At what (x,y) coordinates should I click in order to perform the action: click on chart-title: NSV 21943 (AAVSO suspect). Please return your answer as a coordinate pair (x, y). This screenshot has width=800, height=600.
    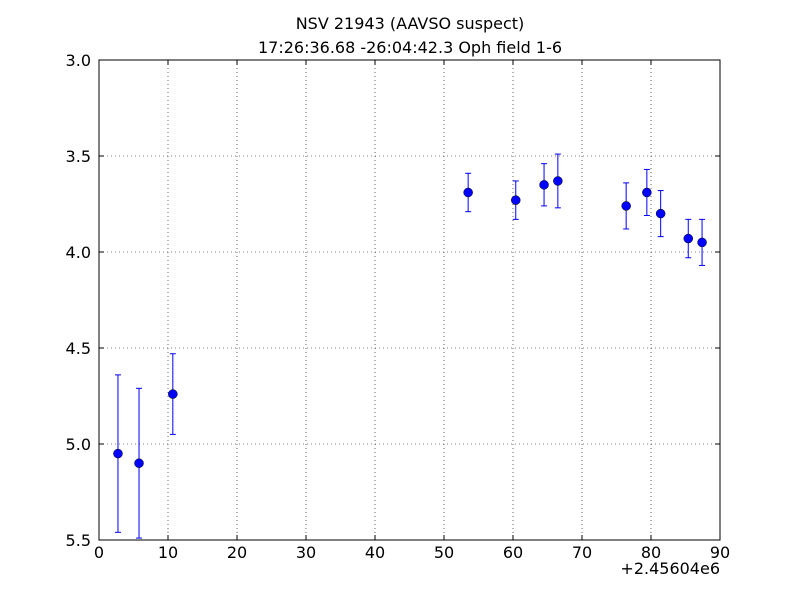
    Looking at the image, I should click on (410, 23).